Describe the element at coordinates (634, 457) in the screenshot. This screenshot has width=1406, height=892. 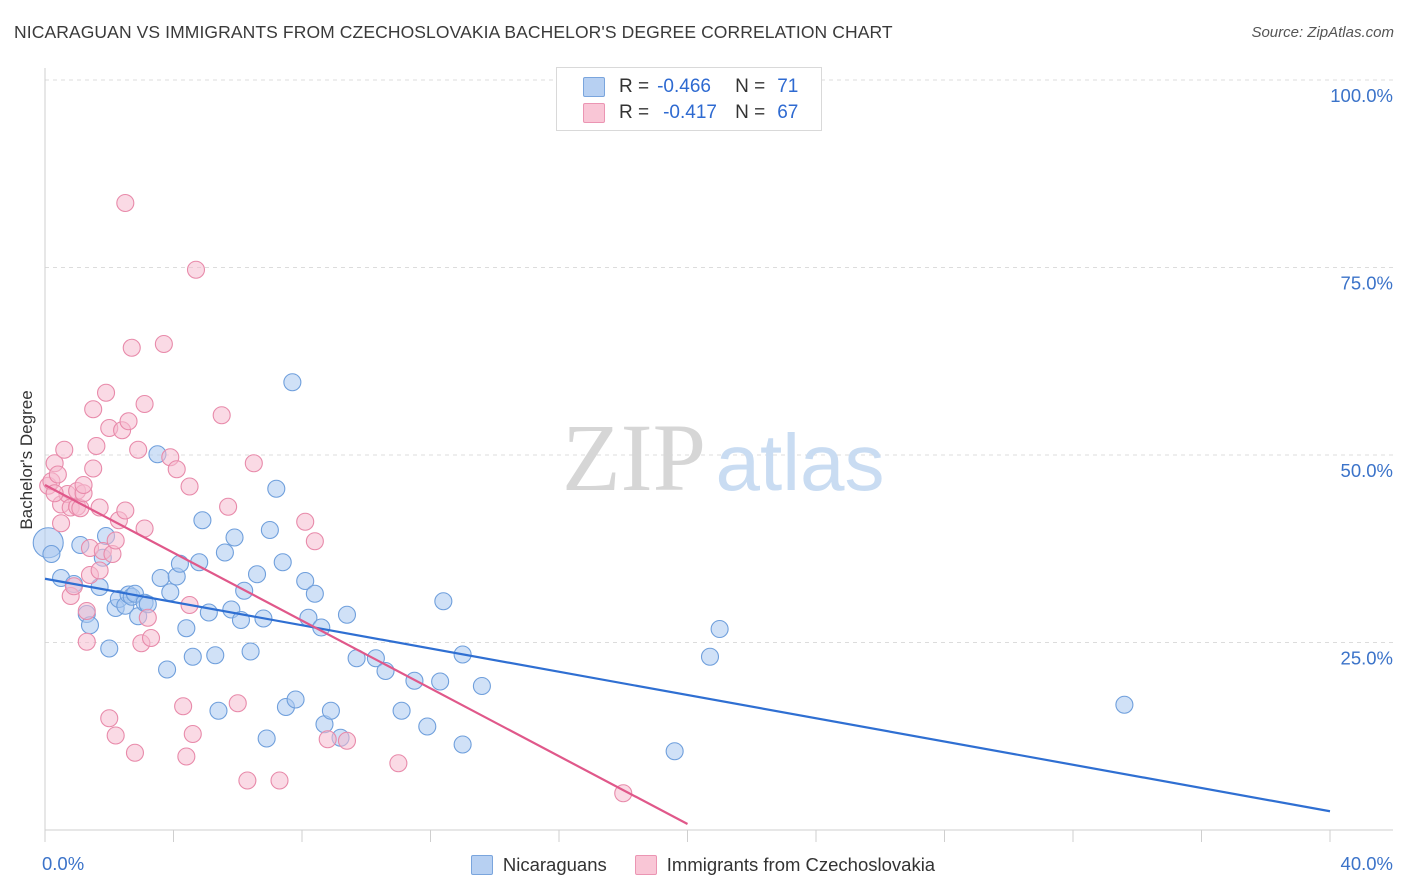
I see `watermark-zip: ZIP` at that location.